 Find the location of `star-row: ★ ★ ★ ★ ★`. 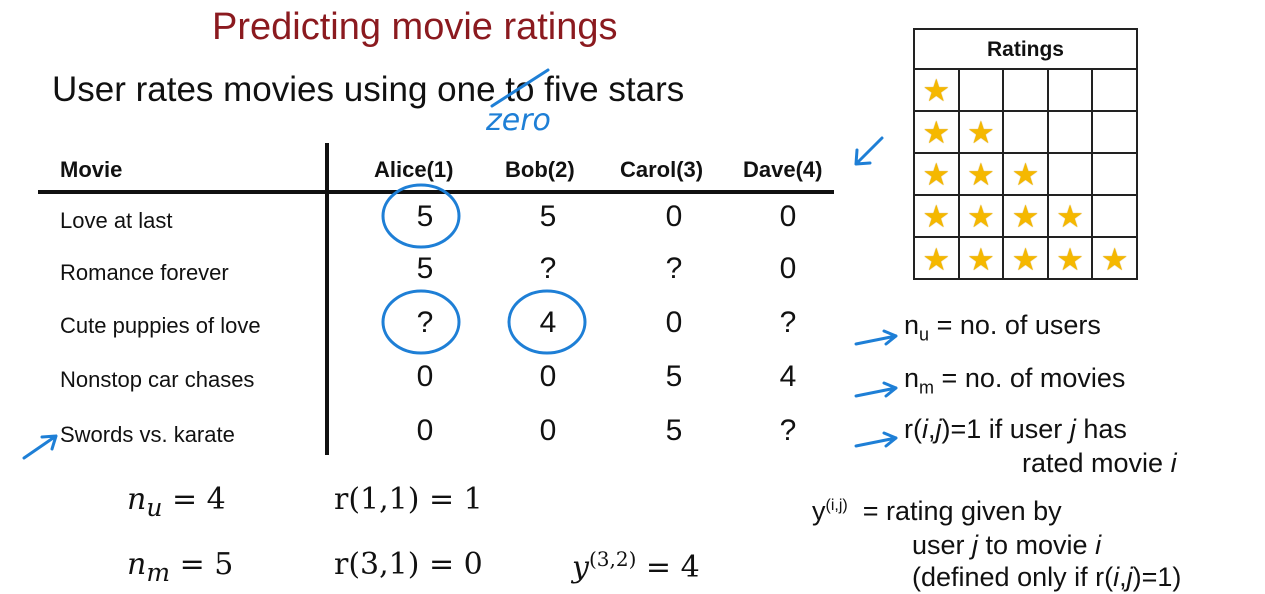

star-row: ★ ★ ★ ★ ★ is located at coordinates (1025, 259).